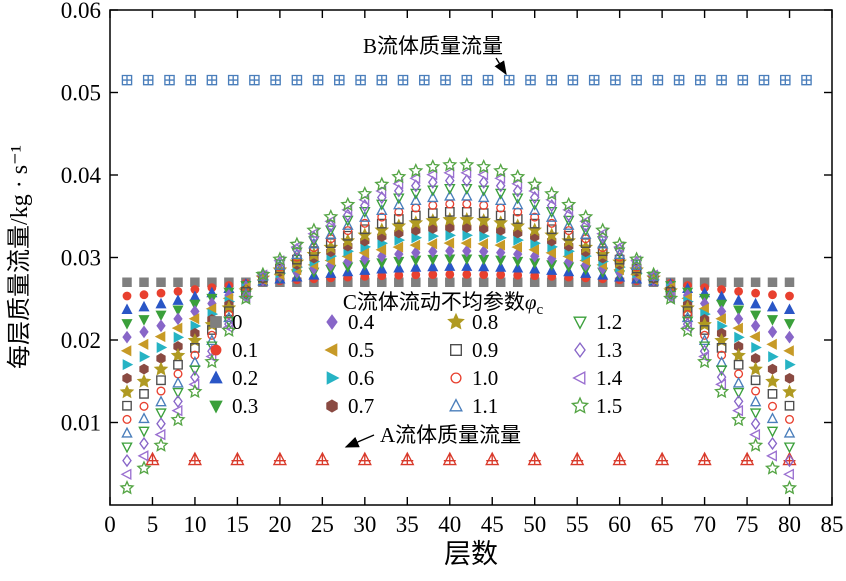  Describe the element at coordinates (609, 350) in the screenshot. I see `legend-item-label: 1.3` at that location.